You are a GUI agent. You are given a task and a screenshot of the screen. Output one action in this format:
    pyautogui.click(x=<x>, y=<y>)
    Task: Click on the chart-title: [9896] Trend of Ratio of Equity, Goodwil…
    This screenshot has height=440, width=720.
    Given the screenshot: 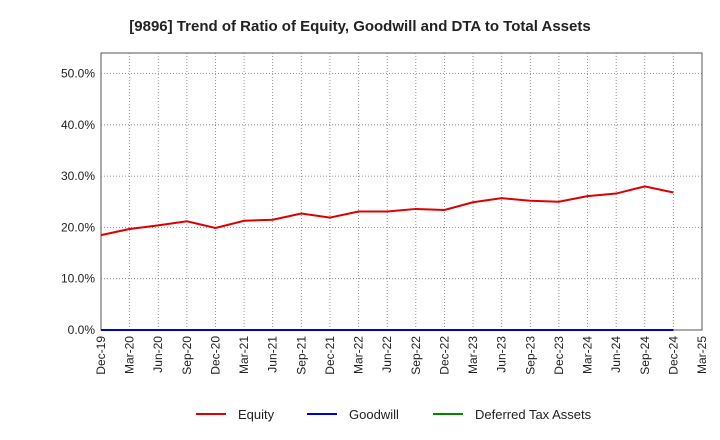 What is the action you would take?
    pyautogui.click(x=359, y=26)
    